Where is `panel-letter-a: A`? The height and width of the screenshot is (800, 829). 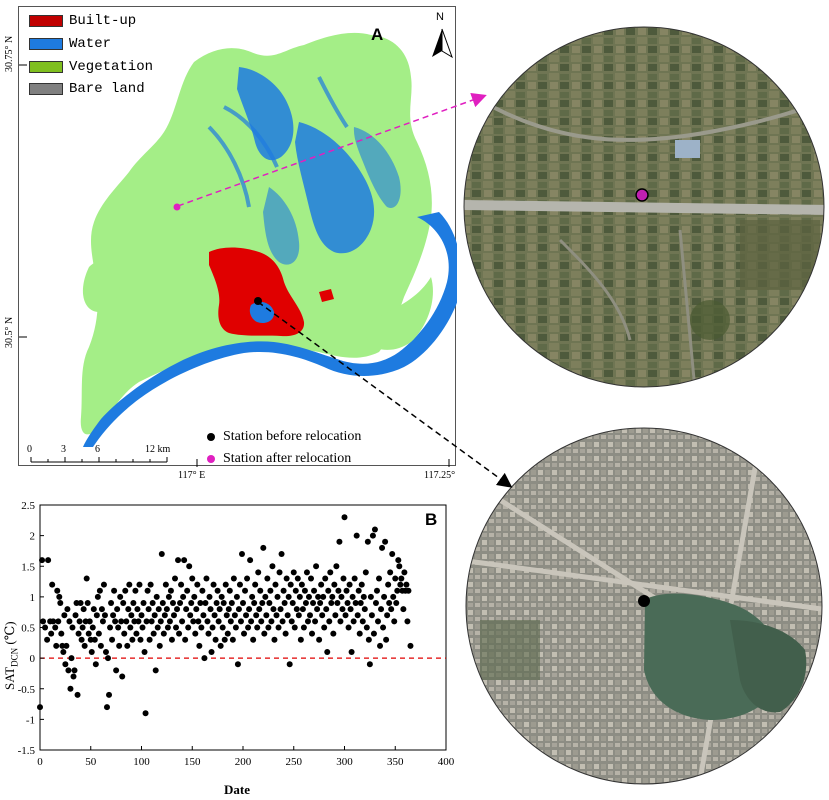 panel-letter-a: A is located at coordinates (377, 34).